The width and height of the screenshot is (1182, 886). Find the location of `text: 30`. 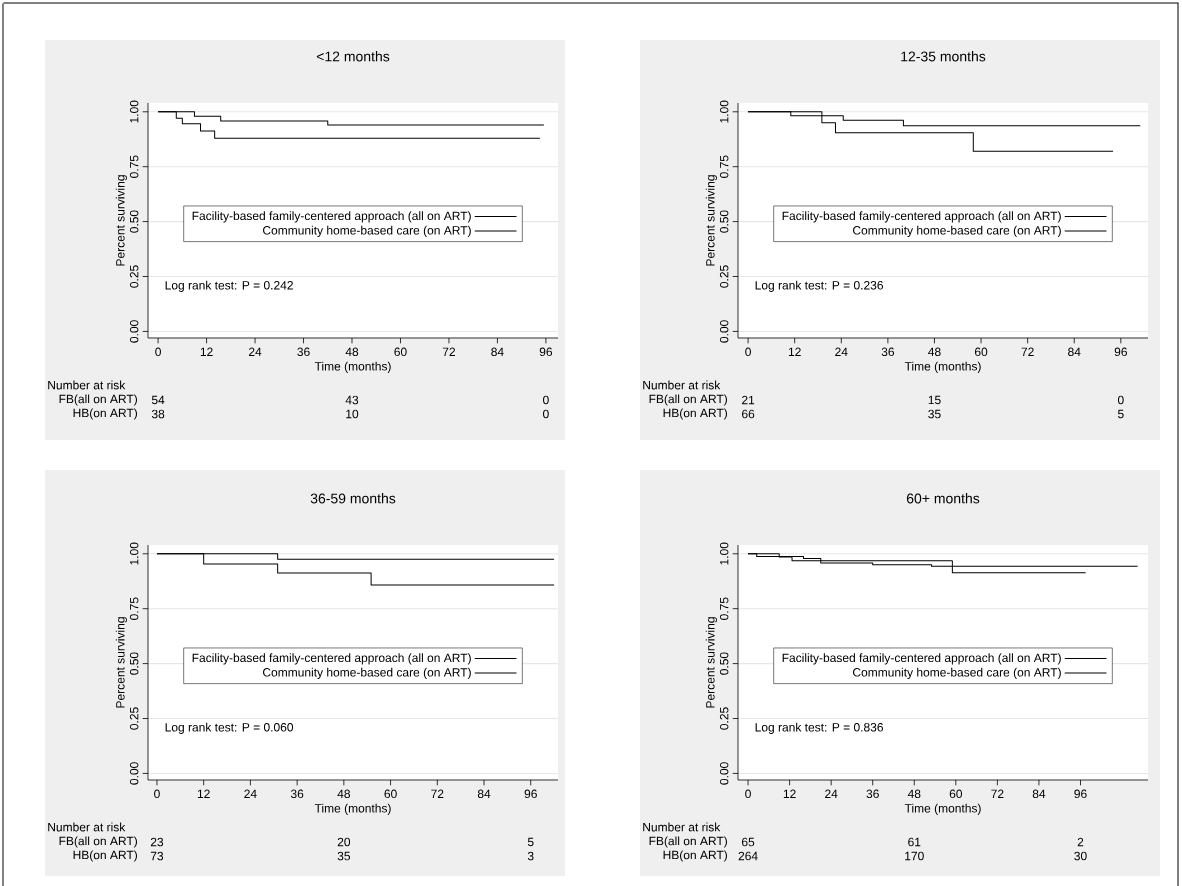

text: 30 is located at coordinates (1080, 856).